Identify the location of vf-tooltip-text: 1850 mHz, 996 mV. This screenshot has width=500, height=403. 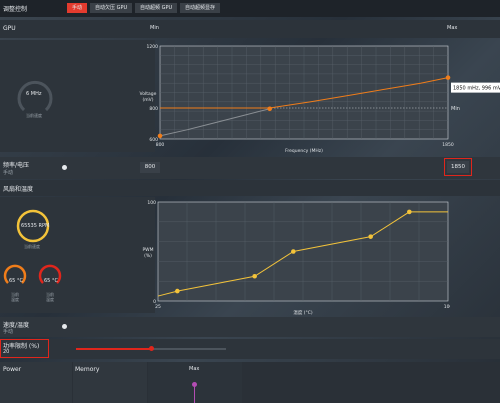
(476, 89).